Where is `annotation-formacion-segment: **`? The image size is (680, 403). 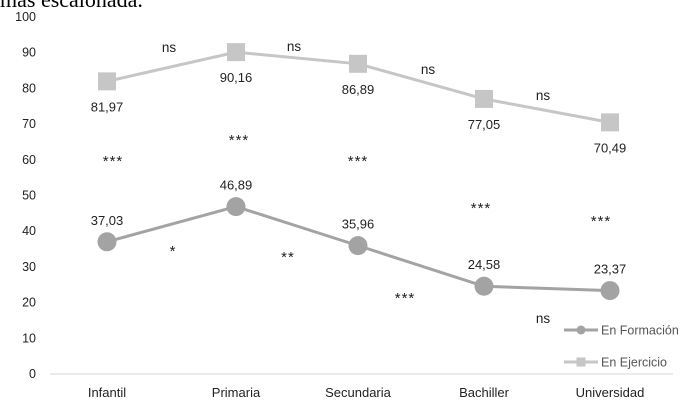
annotation-formacion-segment: ** is located at coordinates (288, 257).